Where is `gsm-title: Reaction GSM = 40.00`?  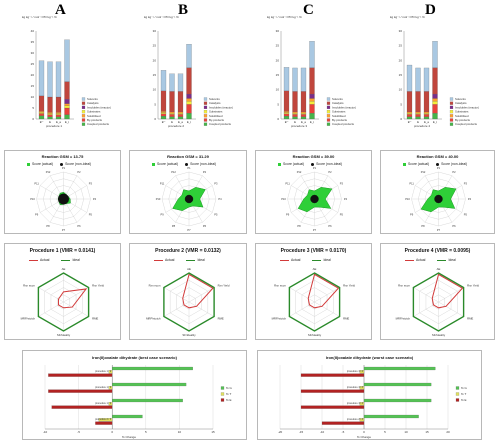 gsm-title: Reaction GSM = 40.00 is located at coordinates (437, 156).